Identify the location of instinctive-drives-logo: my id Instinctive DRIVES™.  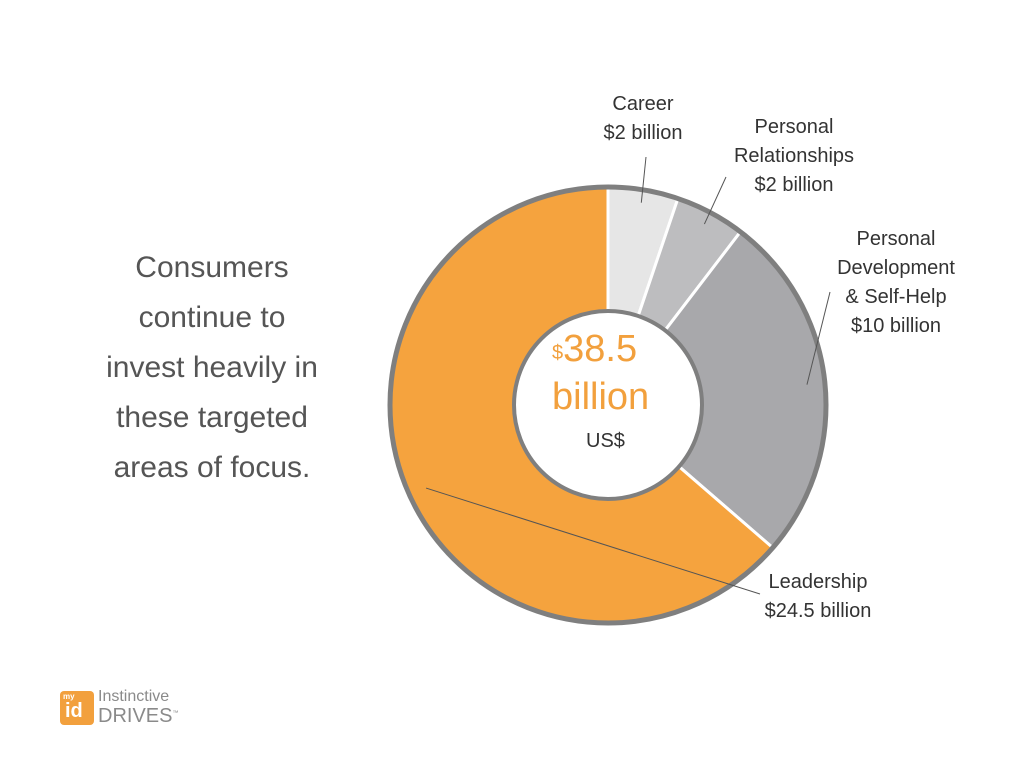
(130, 708).